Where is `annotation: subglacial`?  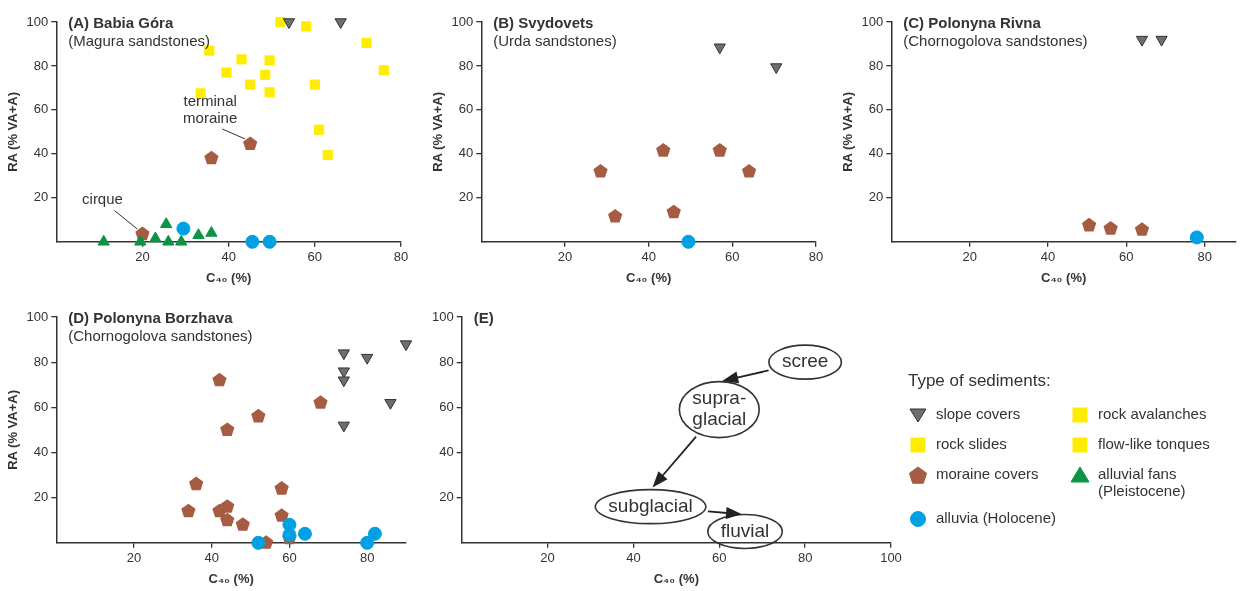
annotation: subglacial is located at coordinates (650, 505).